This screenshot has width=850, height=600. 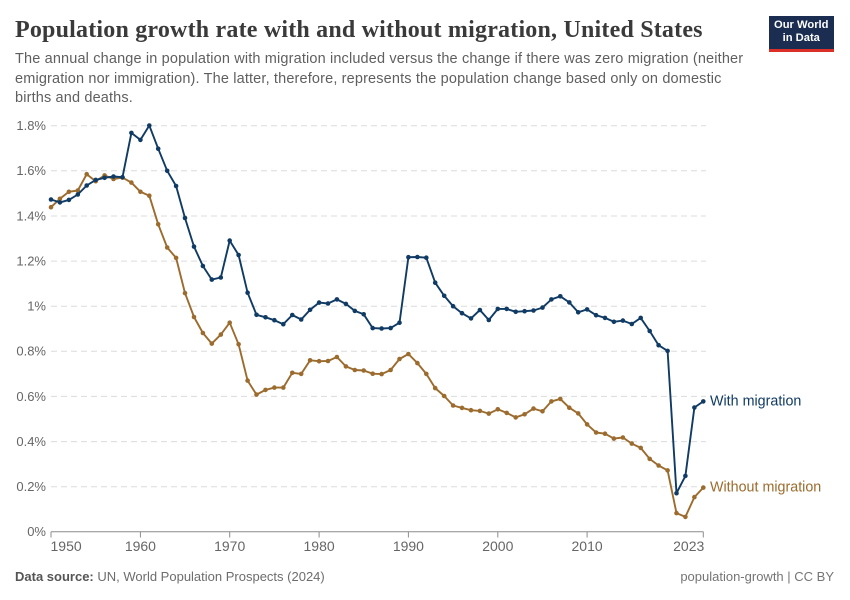 I want to click on svg-text: 2000, so click(x=497, y=546).